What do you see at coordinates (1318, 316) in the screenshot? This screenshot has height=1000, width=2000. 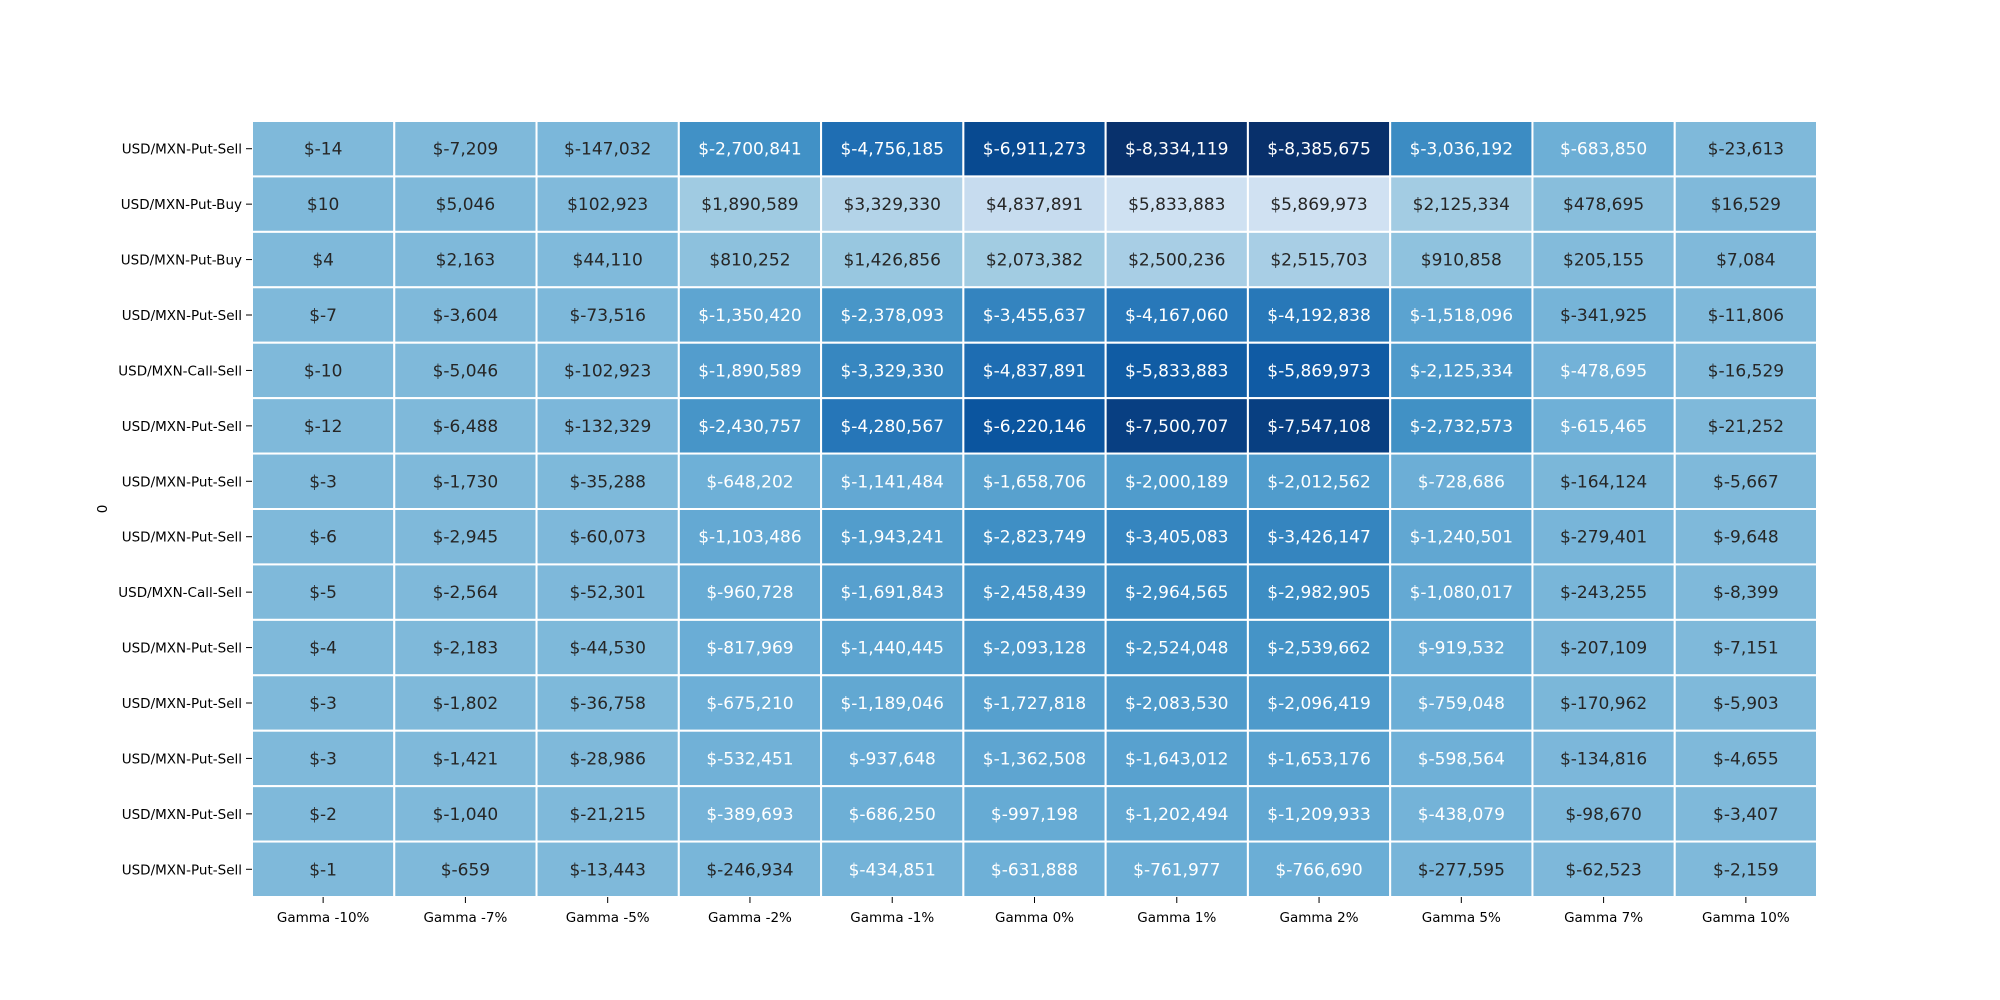 I see `cell-value-label: $-4,192,838` at bounding box center [1318, 316].